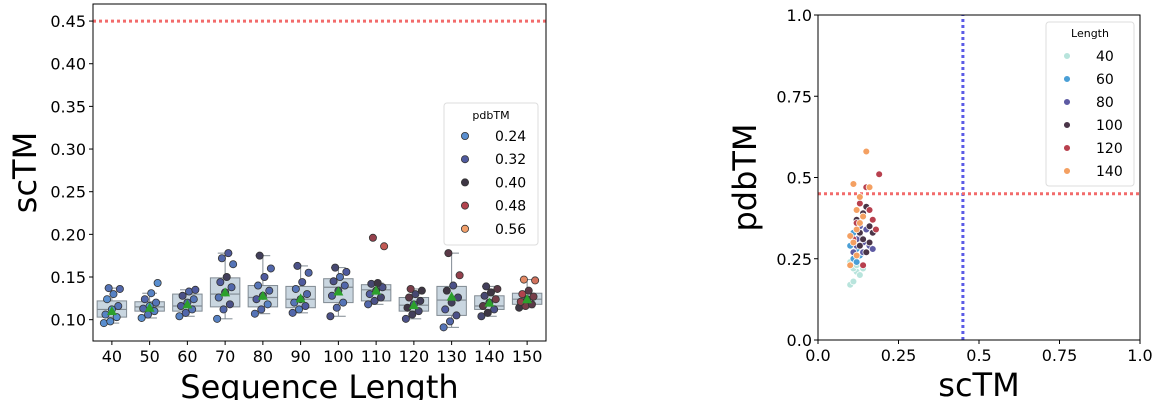  I want to click on x-tick-label: 0.75, so click(1060, 355).